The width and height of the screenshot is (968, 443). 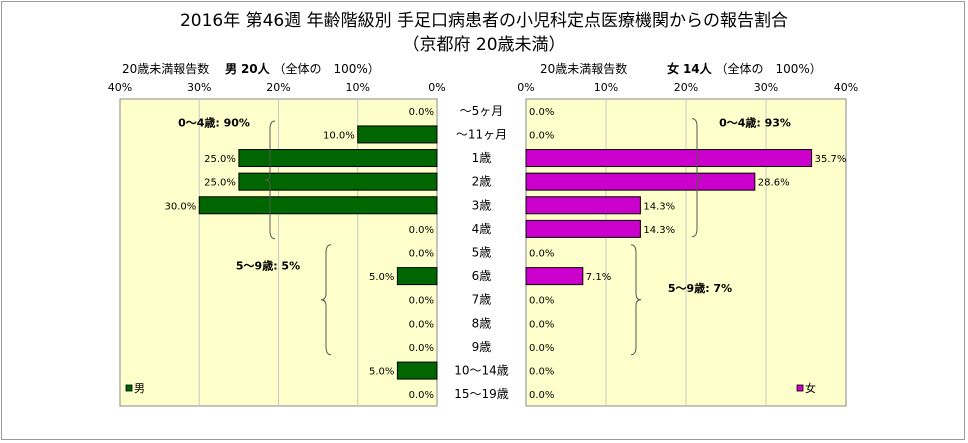 What do you see at coordinates (481, 134) in the screenshot?
I see `category-label: ～11ヶ月` at bounding box center [481, 134].